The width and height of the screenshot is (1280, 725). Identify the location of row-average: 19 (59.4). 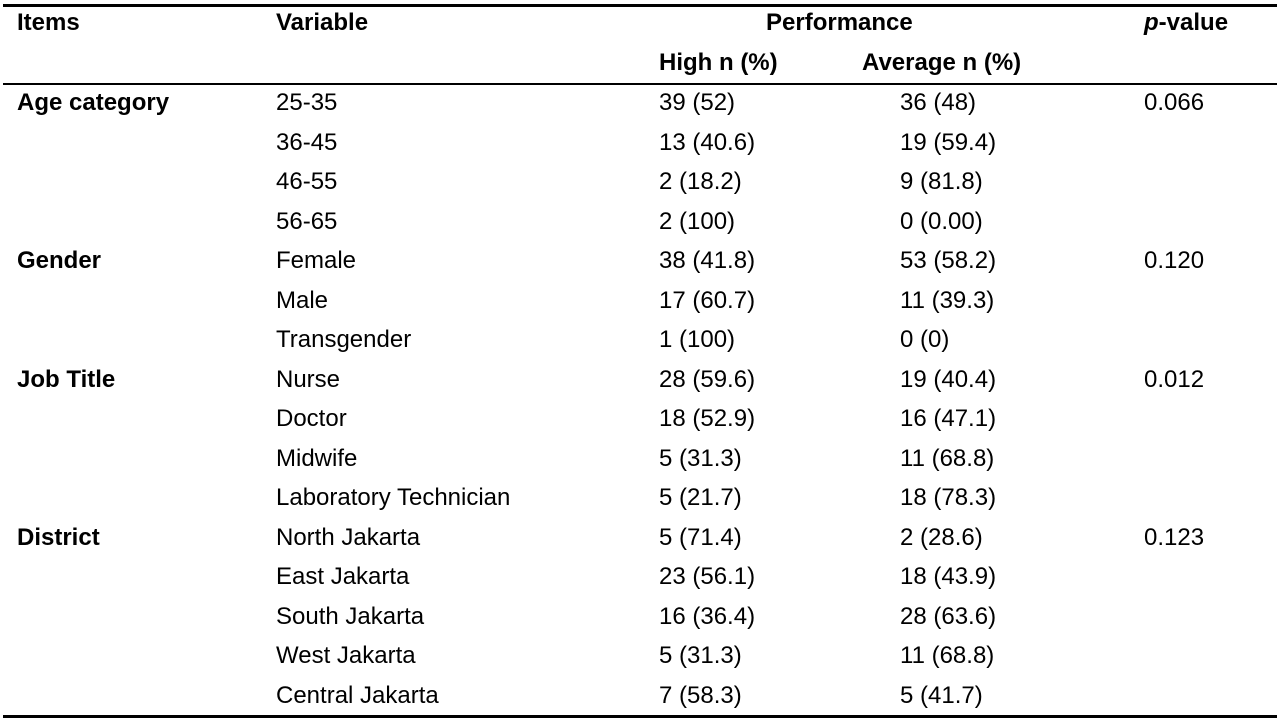
(948, 142).